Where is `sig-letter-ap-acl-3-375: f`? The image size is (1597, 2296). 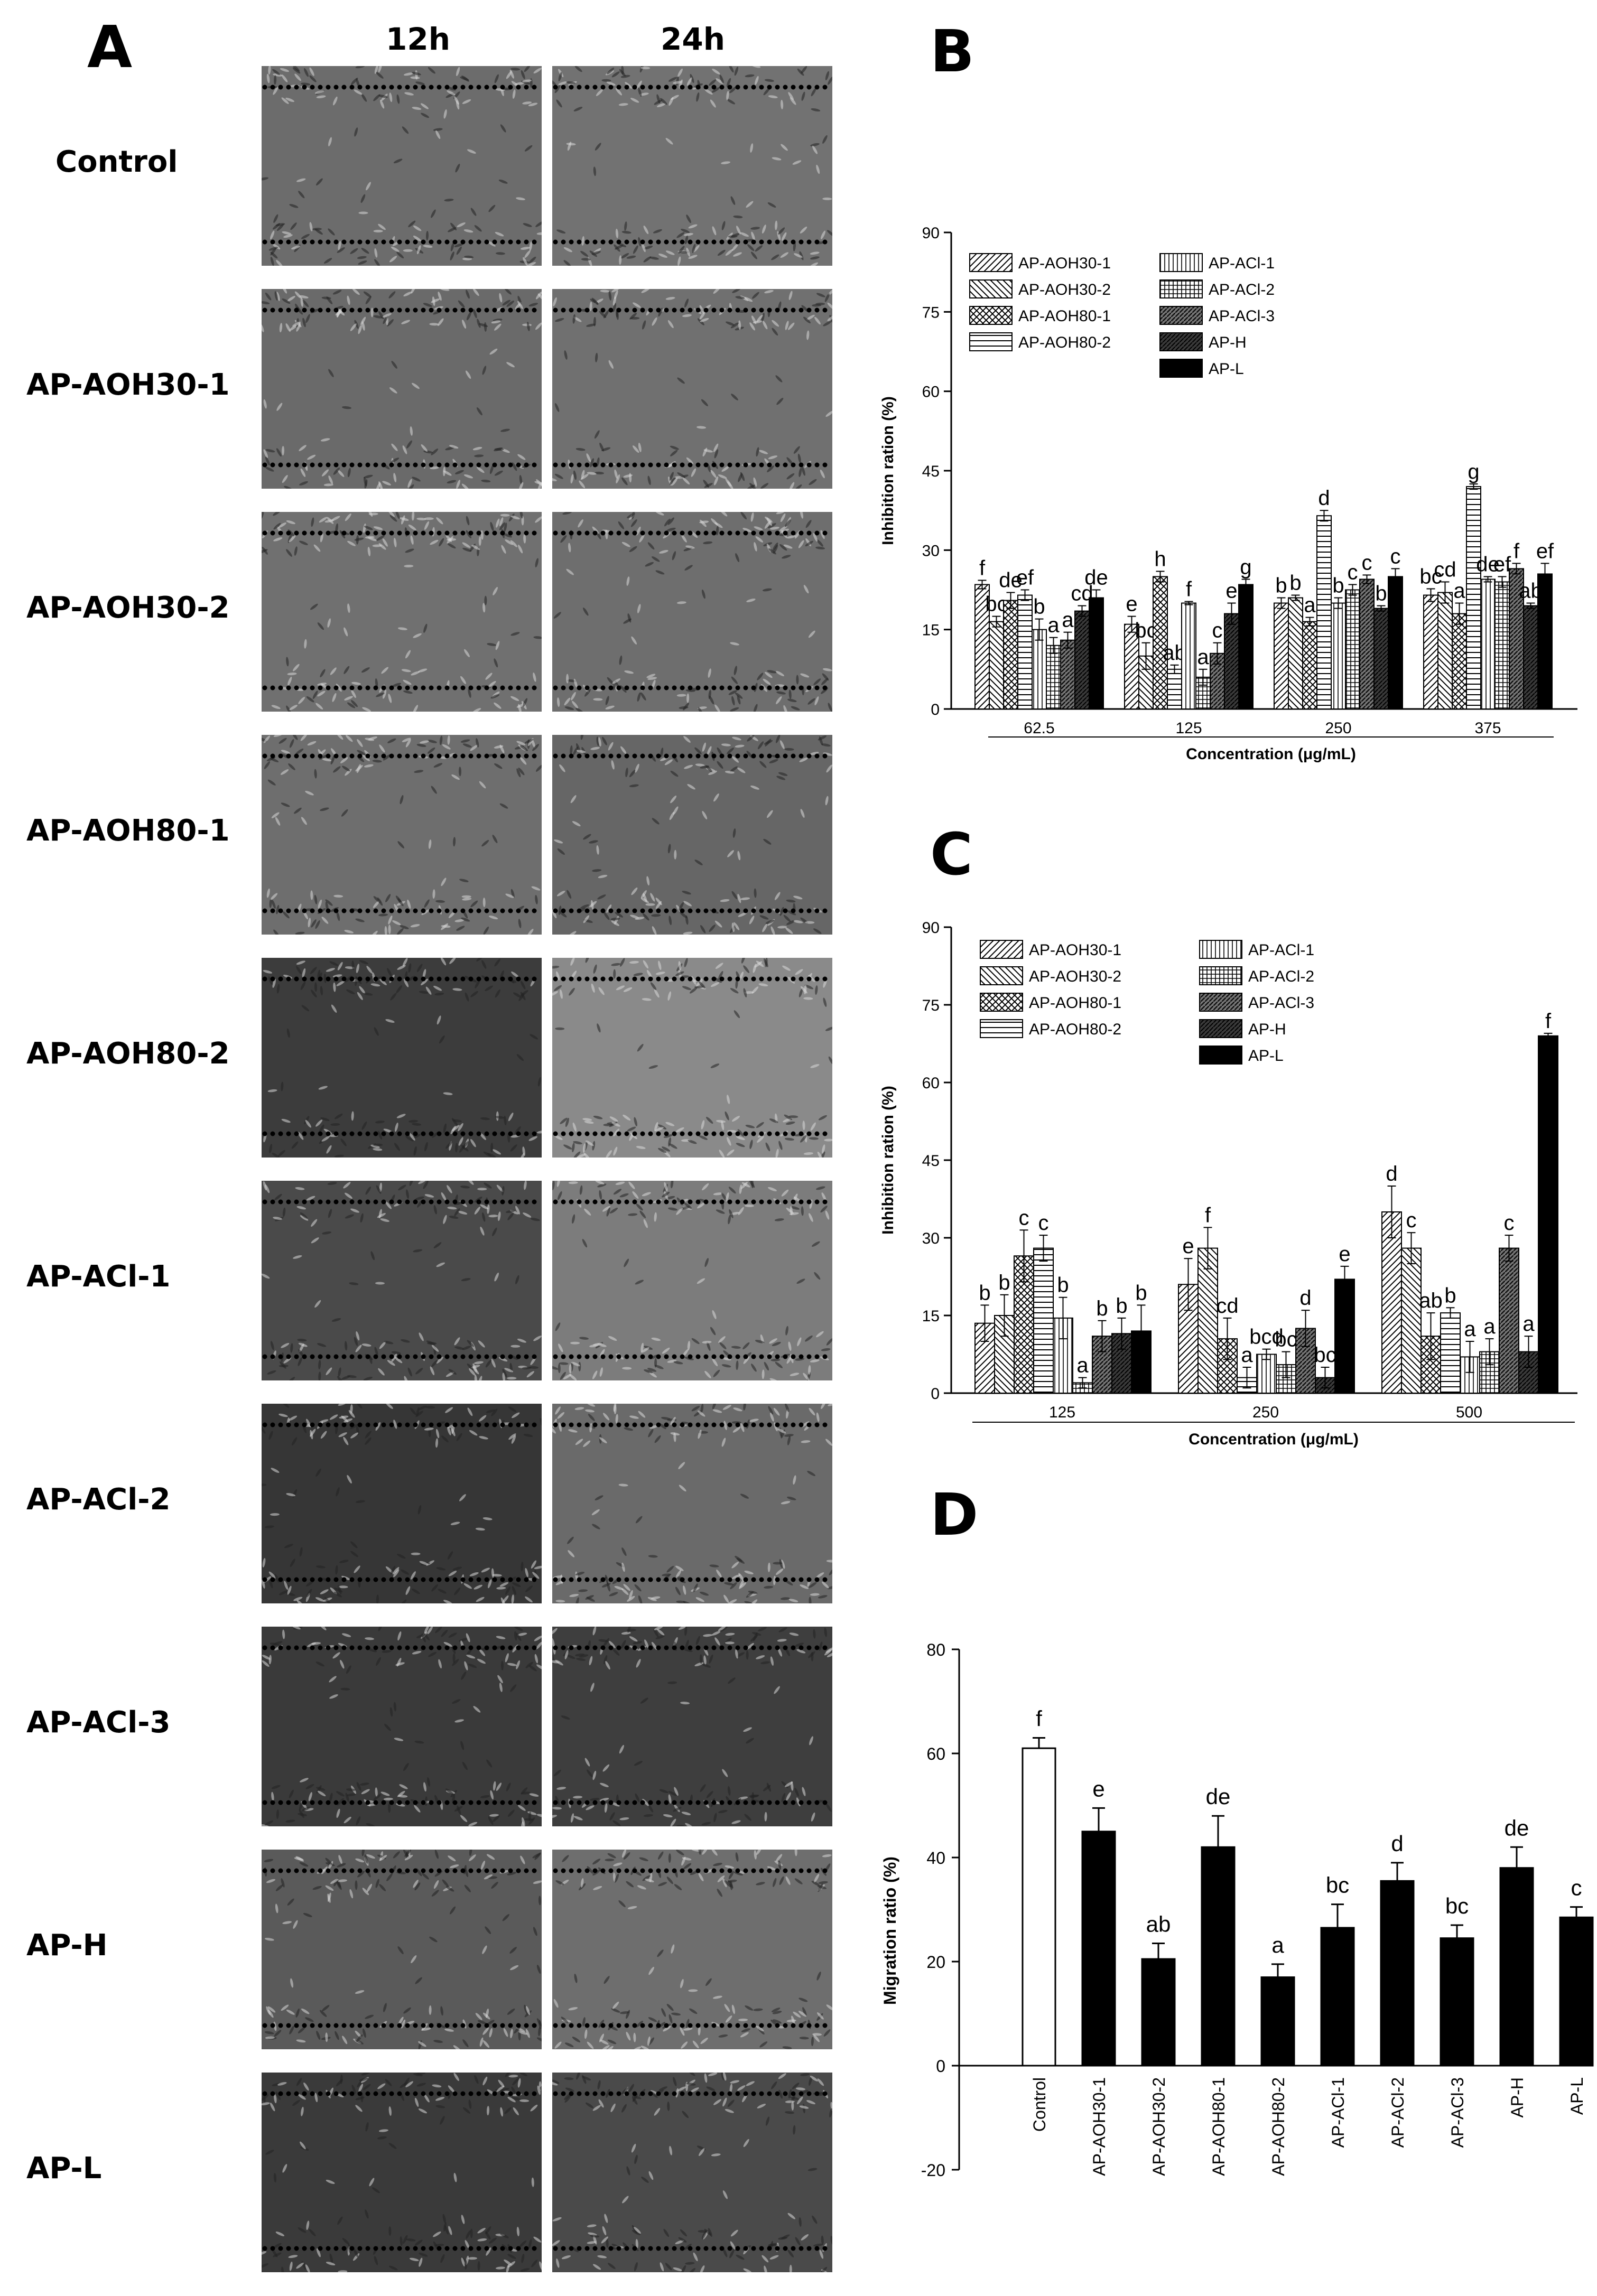 sig-letter-ap-acl-3-375: f is located at coordinates (1517, 551).